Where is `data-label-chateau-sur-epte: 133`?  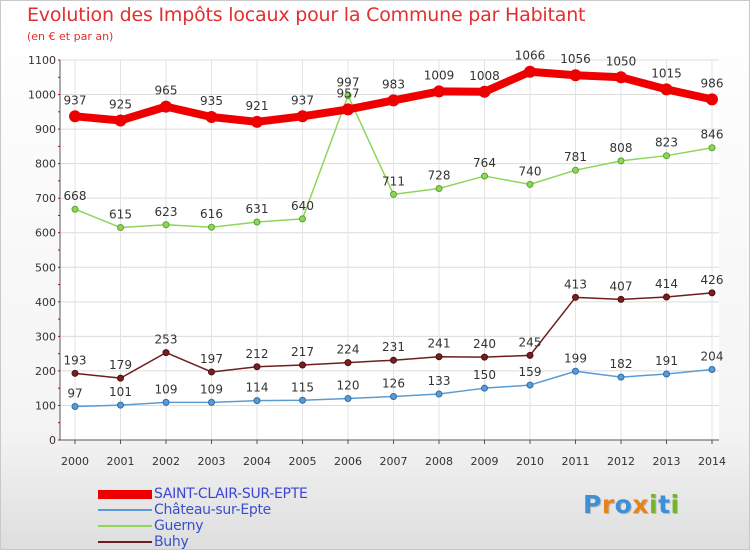
data-label-chateau-sur-epte: 133 is located at coordinates (439, 381).